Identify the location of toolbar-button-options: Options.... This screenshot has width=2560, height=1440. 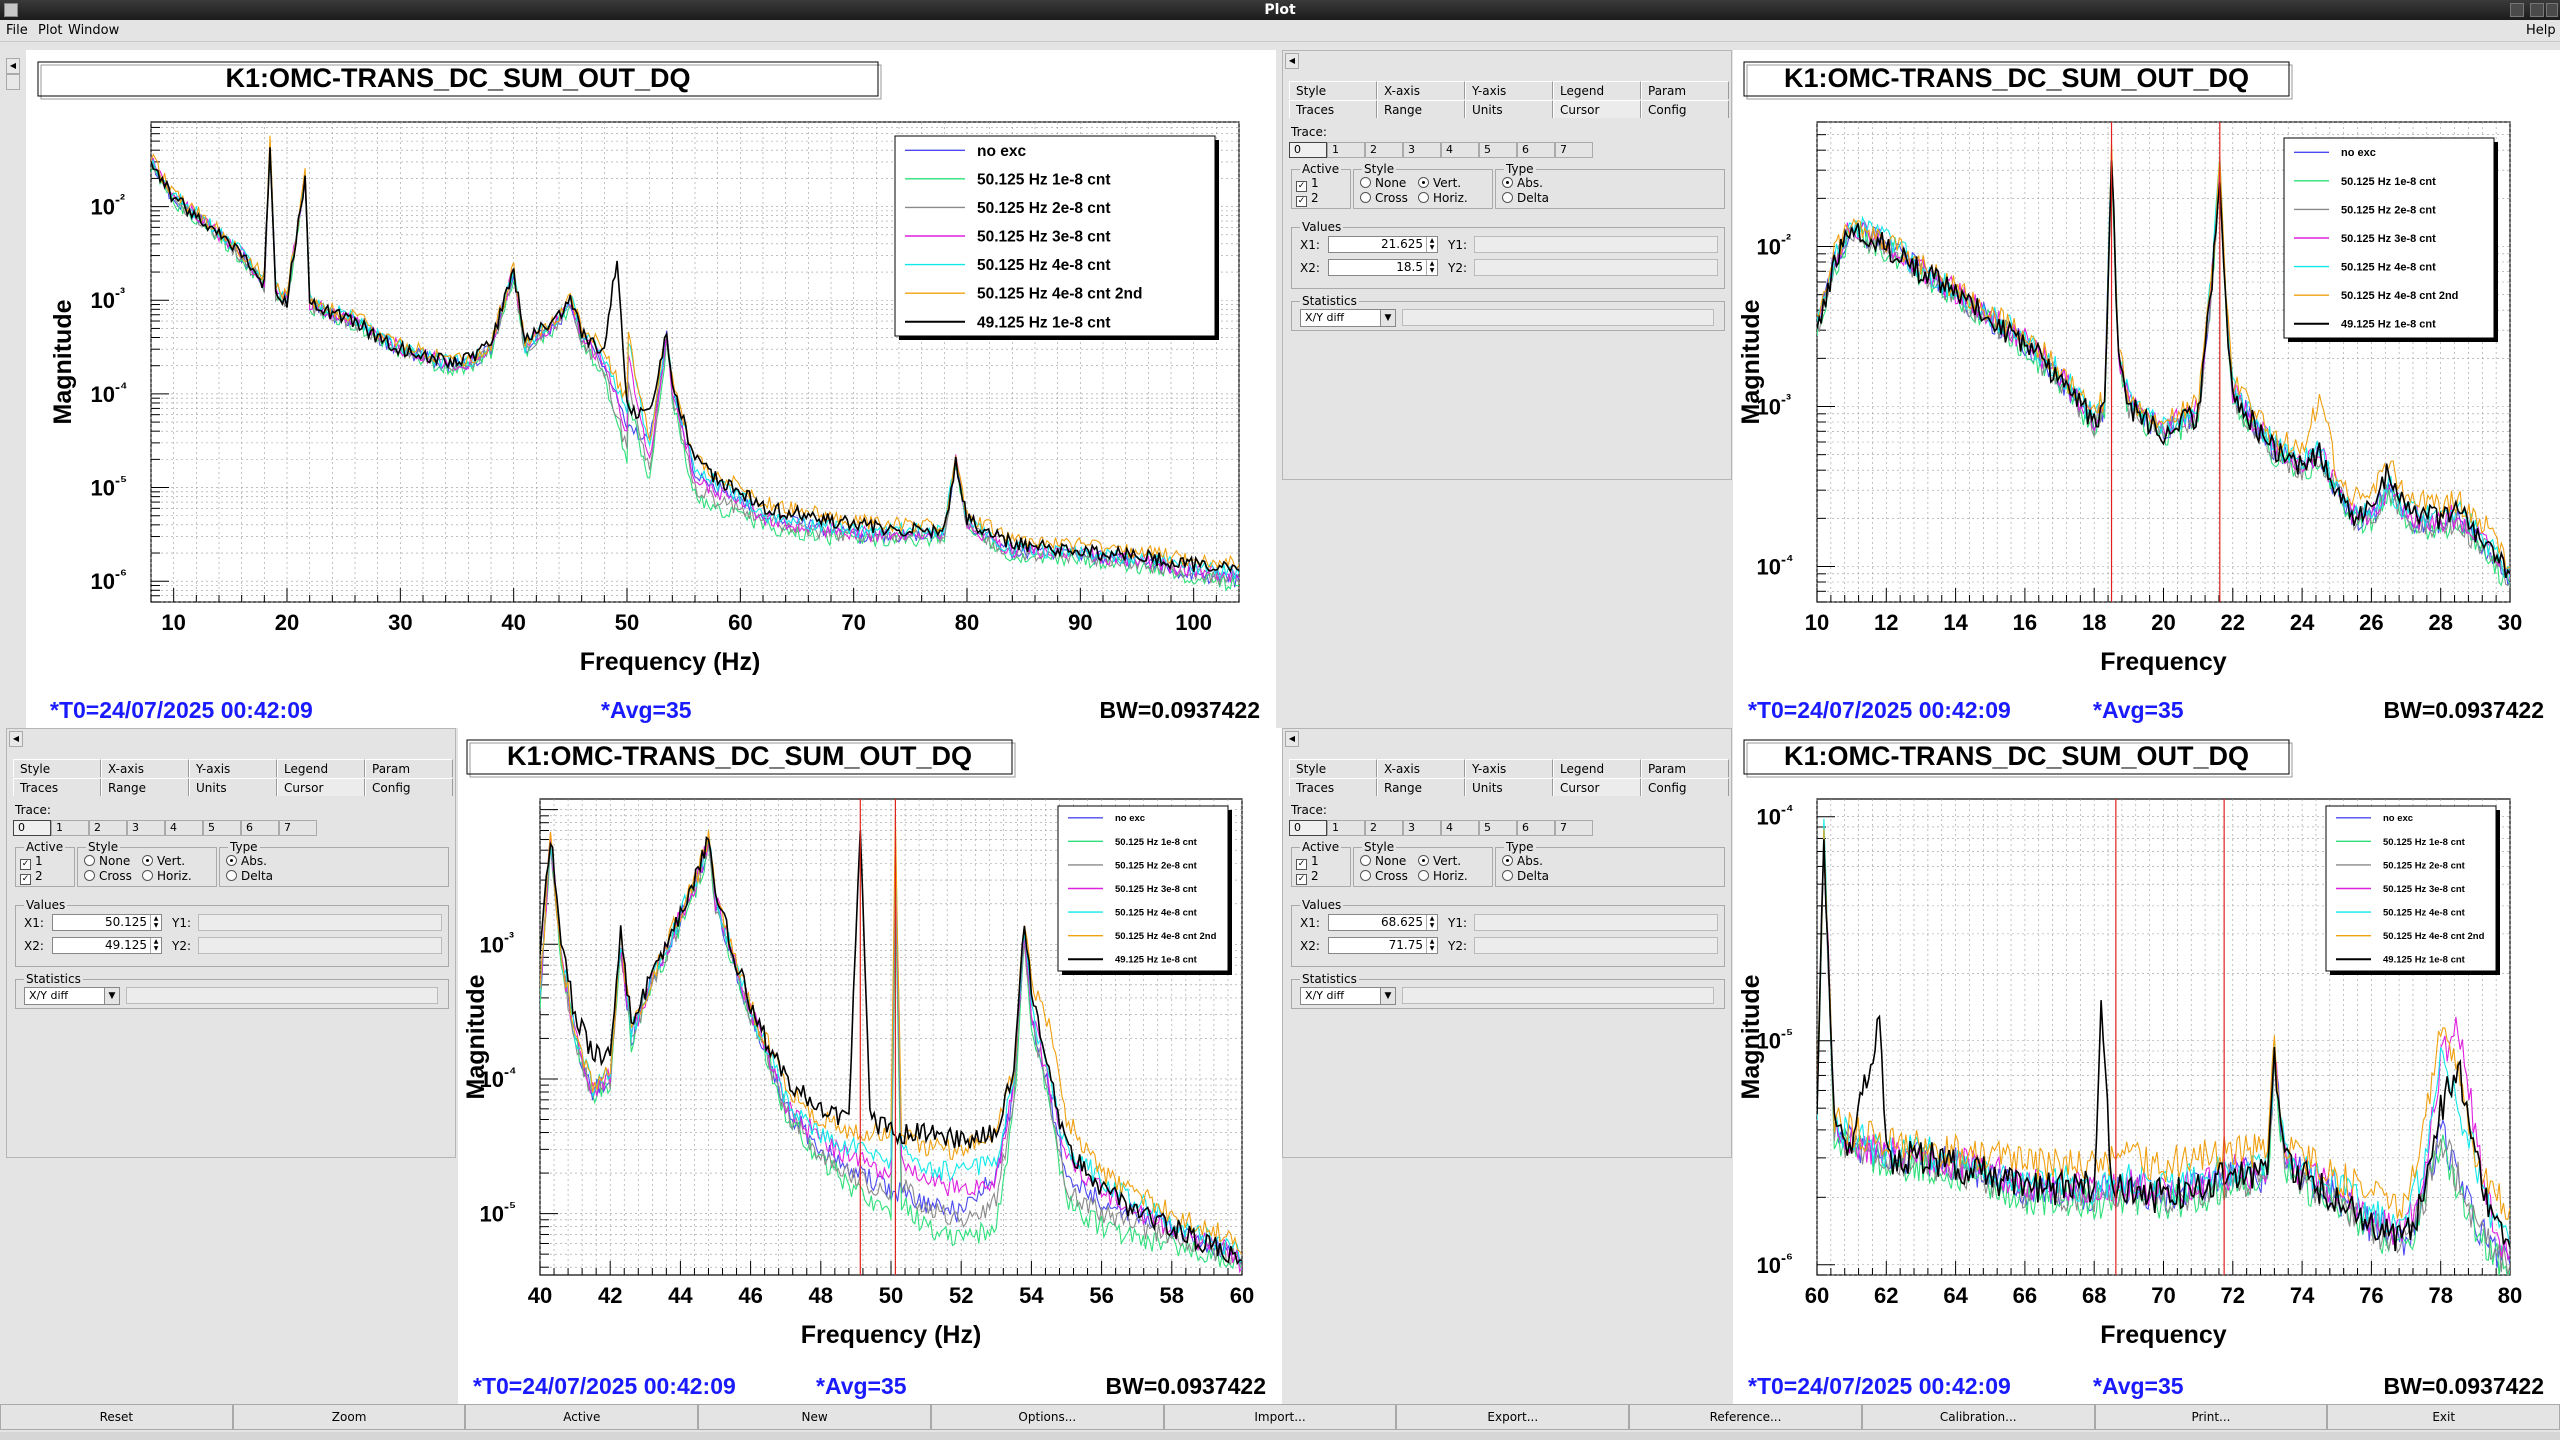
(1047, 1417).